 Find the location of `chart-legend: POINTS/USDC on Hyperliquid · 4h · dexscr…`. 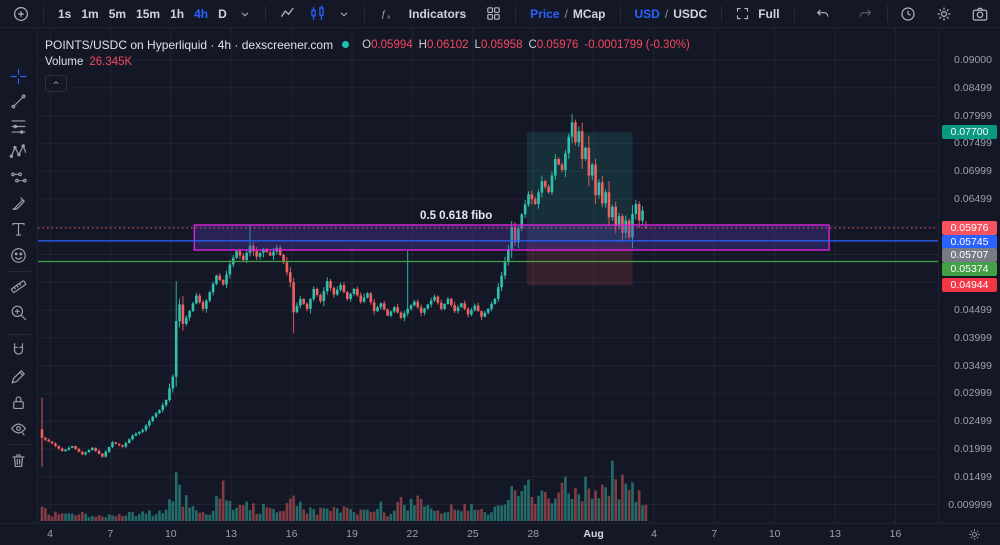

chart-legend: POINTS/USDC on Hyperliquid · 4h · dexscr… is located at coordinates (367, 64).